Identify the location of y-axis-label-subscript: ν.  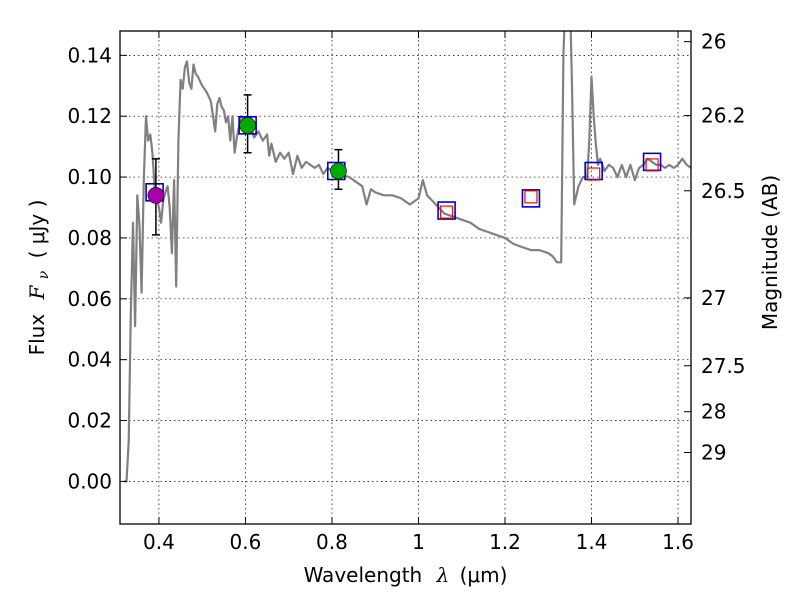
(44, 274).